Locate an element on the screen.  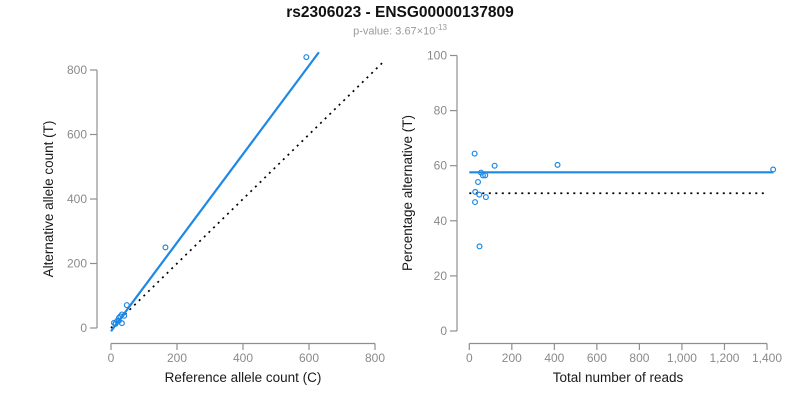
y-tick-label: 100 is located at coordinates (437, 56).